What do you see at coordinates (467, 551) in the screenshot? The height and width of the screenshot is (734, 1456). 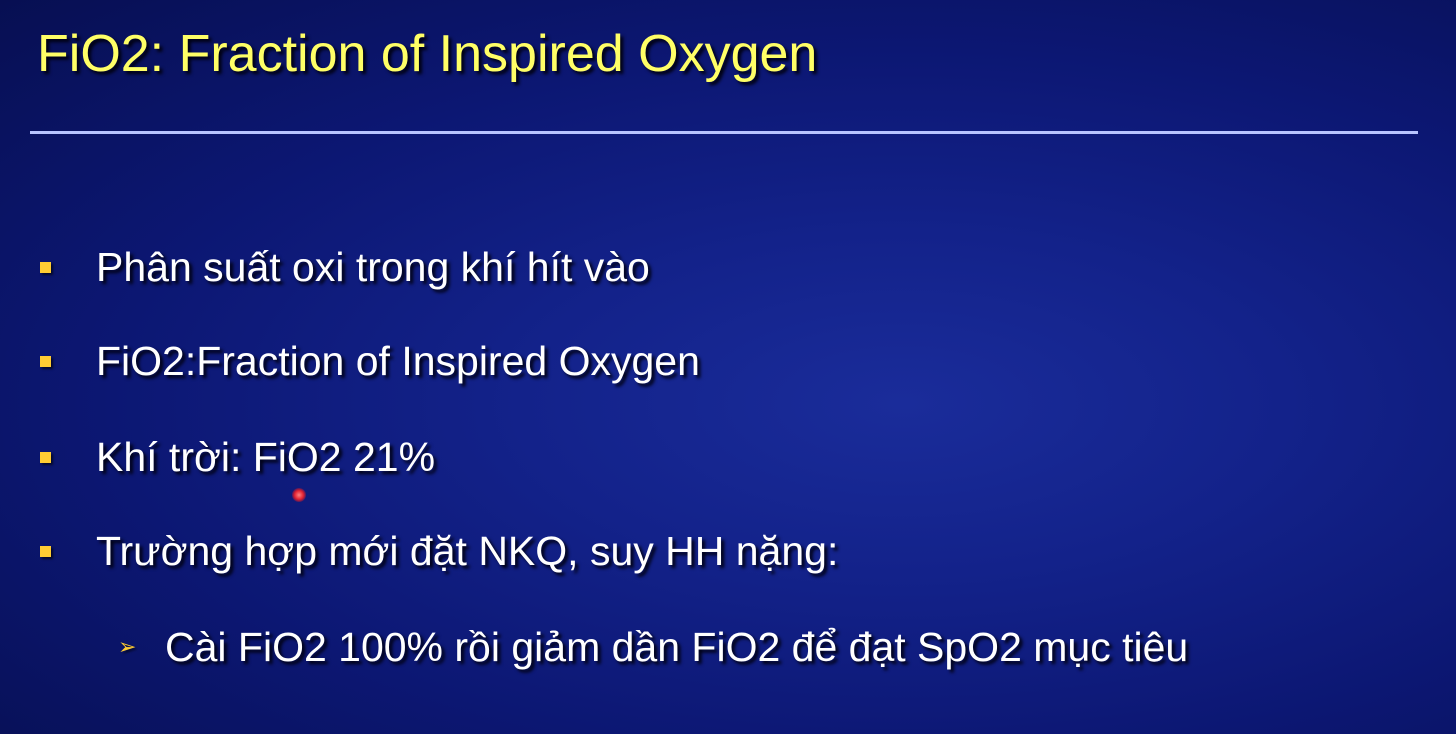 I see `bullet-text: Trường hợp mới đặt NKQ, suy HH nặng:` at bounding box center [467, 551].